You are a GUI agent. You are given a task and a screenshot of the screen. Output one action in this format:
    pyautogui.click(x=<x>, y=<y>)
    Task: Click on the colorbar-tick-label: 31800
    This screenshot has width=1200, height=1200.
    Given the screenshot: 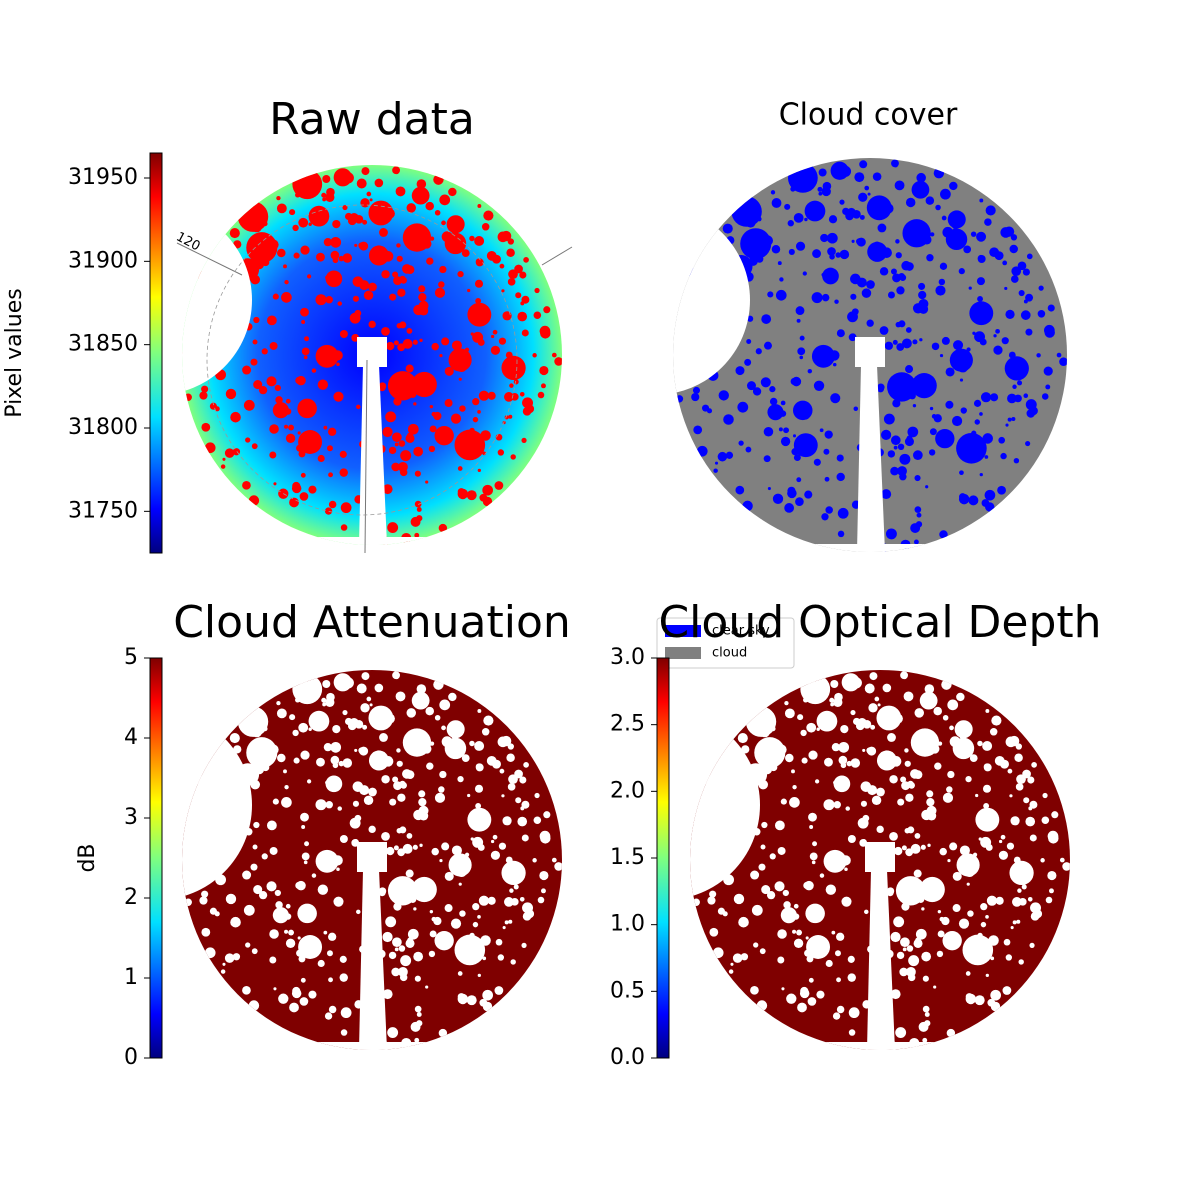 What is the action you would take?
    pyautogui.click(x=103, y=427)
    